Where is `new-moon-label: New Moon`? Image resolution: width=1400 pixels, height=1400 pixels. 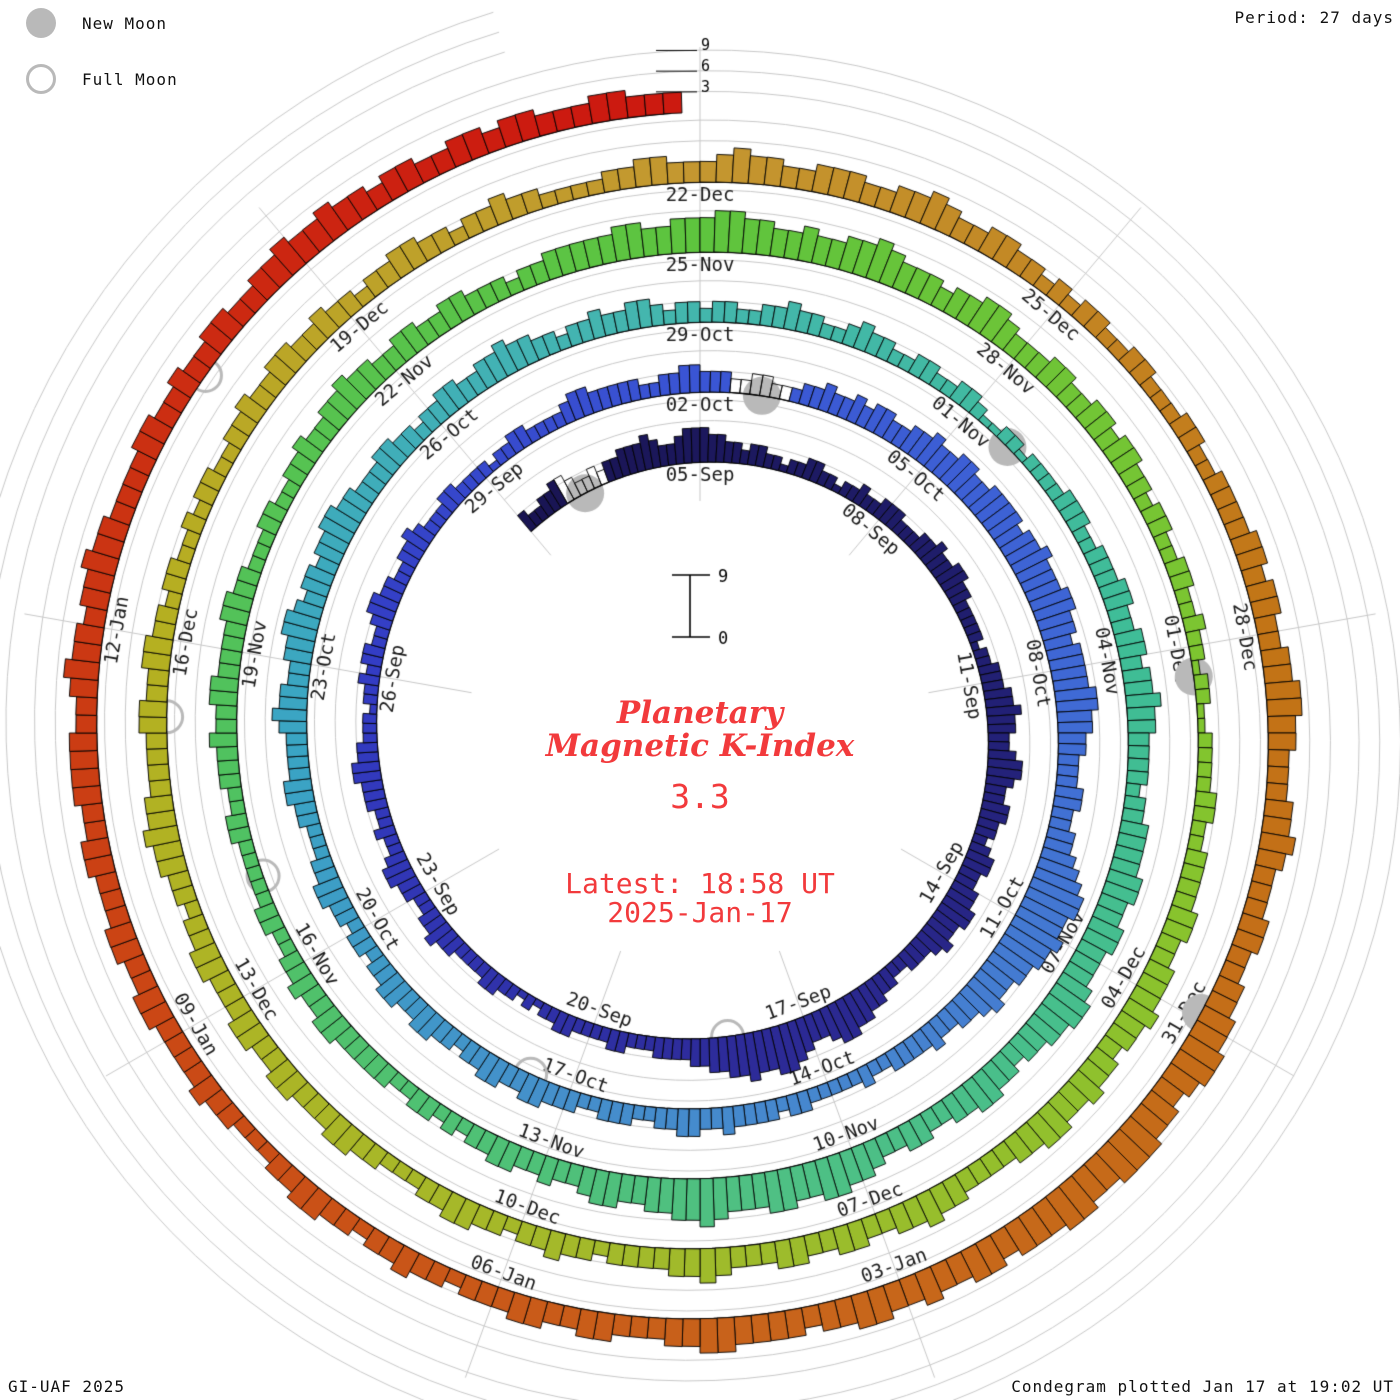 new-moon-label: New Moon is located at coordinates (125, 23).